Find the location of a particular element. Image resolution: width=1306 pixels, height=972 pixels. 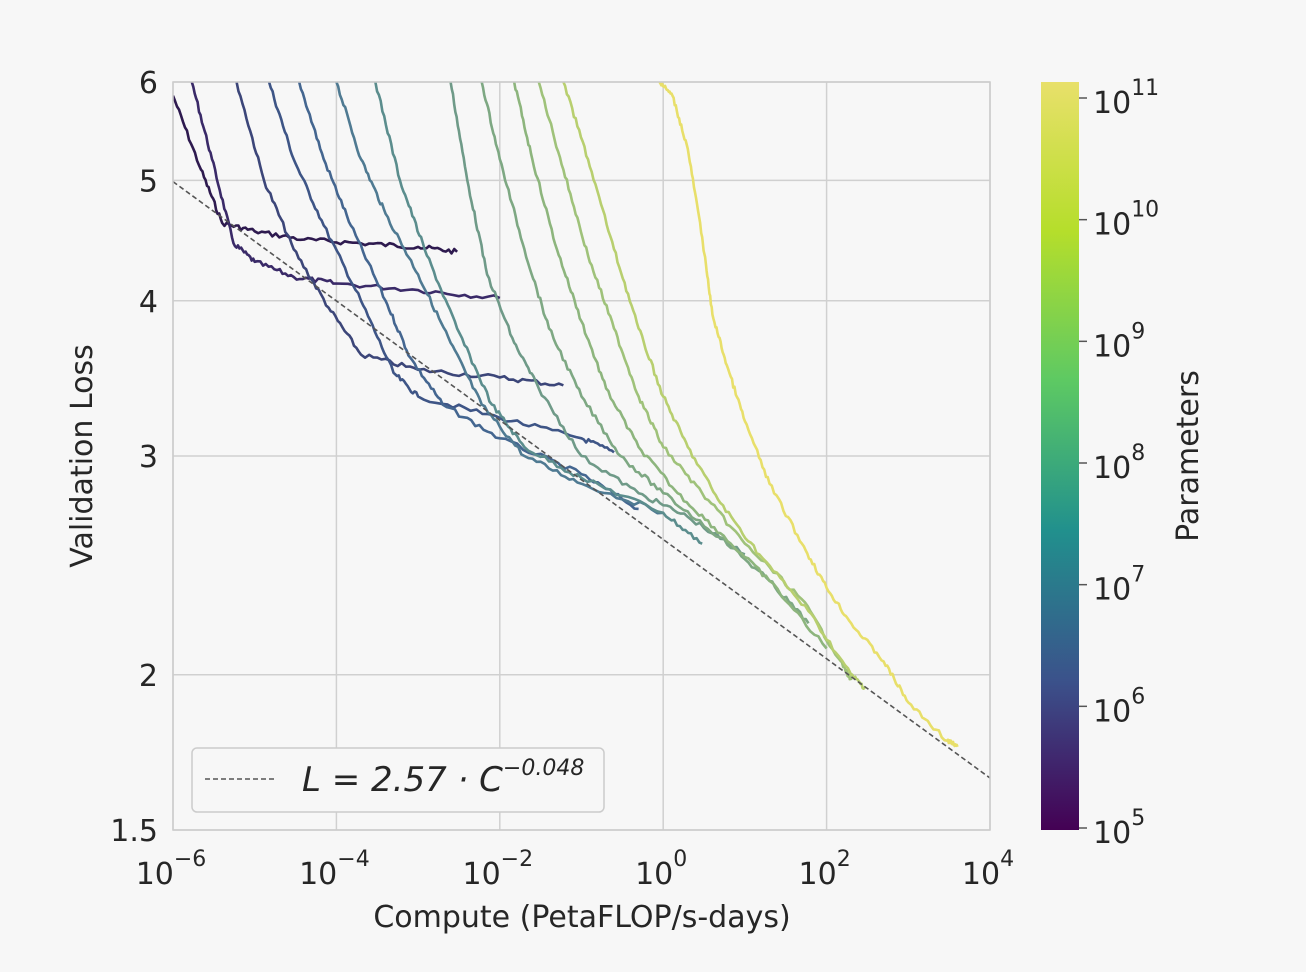

x-tick-label-1: 10⁻⁴ is located at coordinates (334, 869).